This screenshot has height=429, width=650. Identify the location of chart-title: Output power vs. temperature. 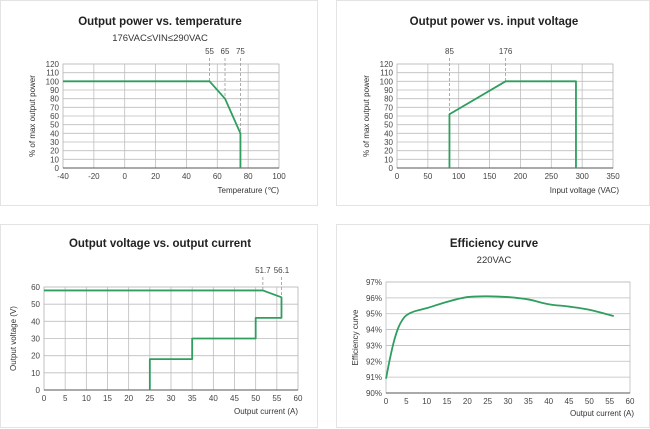
(160, 22).